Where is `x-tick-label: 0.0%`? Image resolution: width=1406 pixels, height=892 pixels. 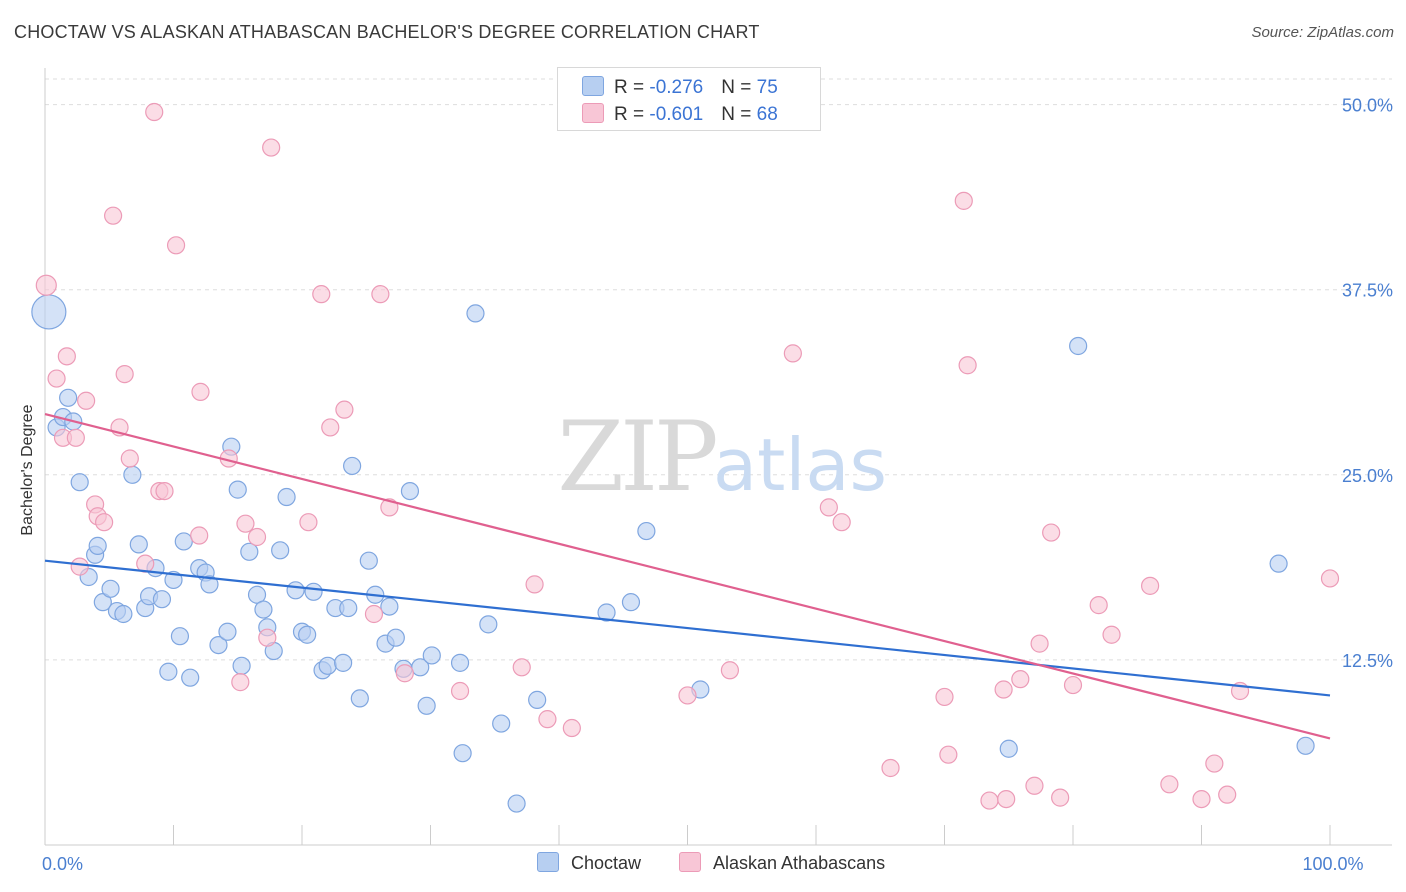
x-tick-label: 0.0% is located at coordinates (62, 864).